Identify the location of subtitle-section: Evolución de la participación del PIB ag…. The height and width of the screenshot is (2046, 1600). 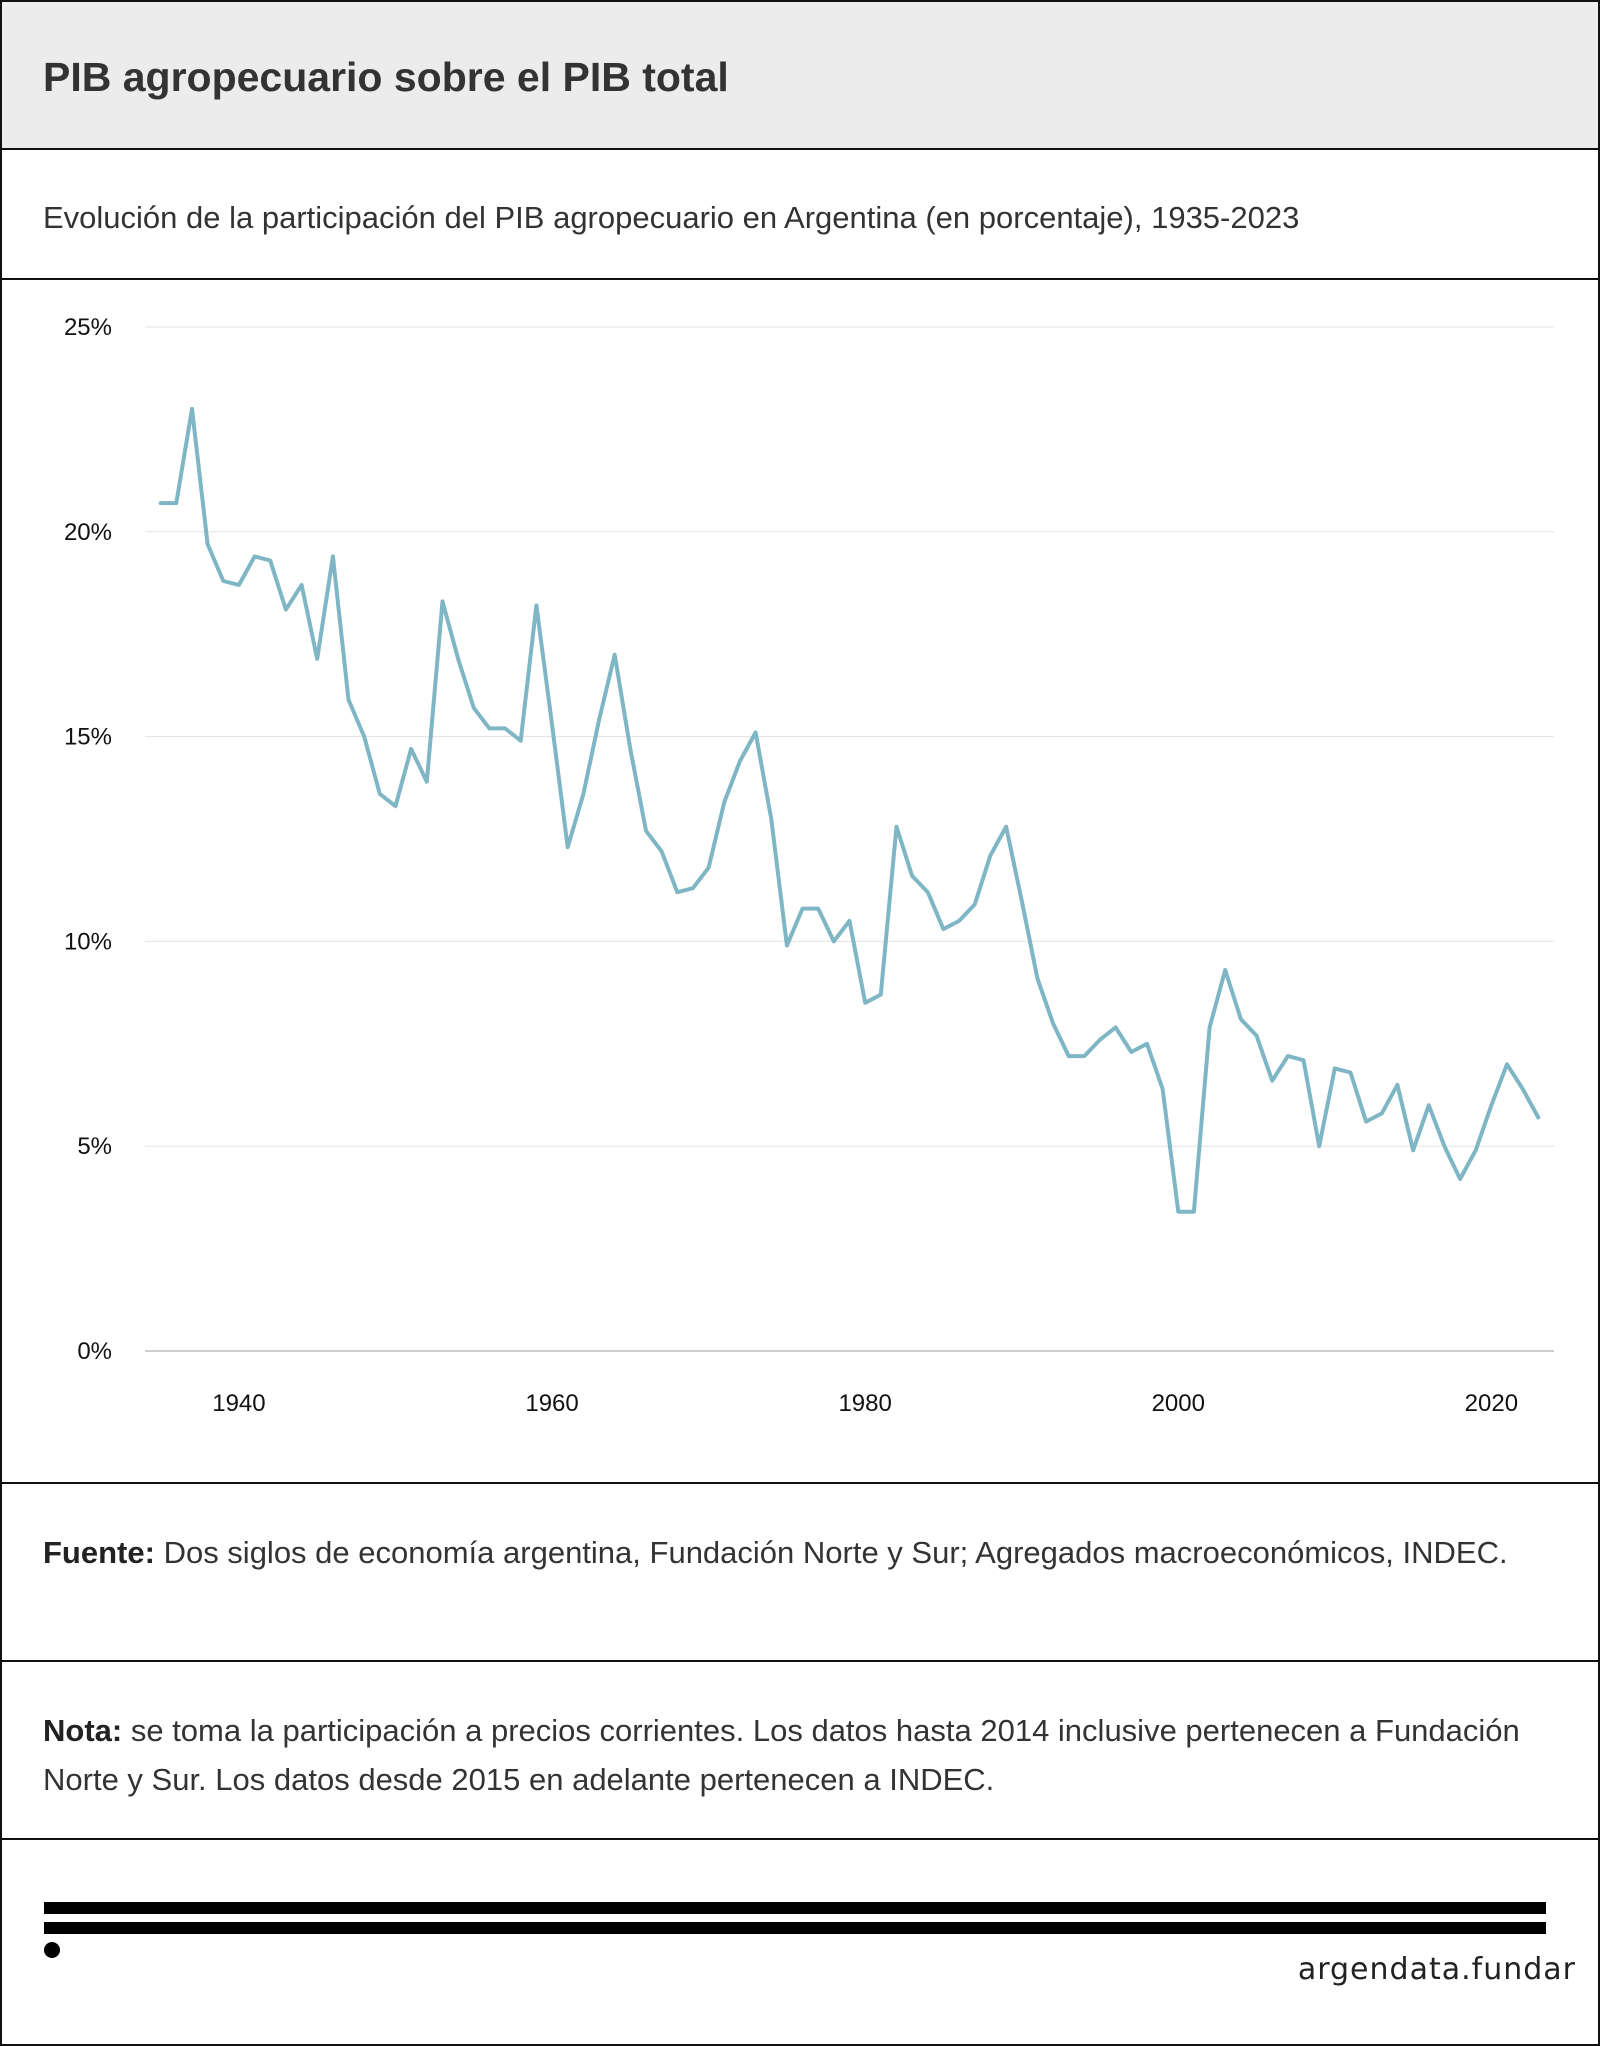
(800, 215).